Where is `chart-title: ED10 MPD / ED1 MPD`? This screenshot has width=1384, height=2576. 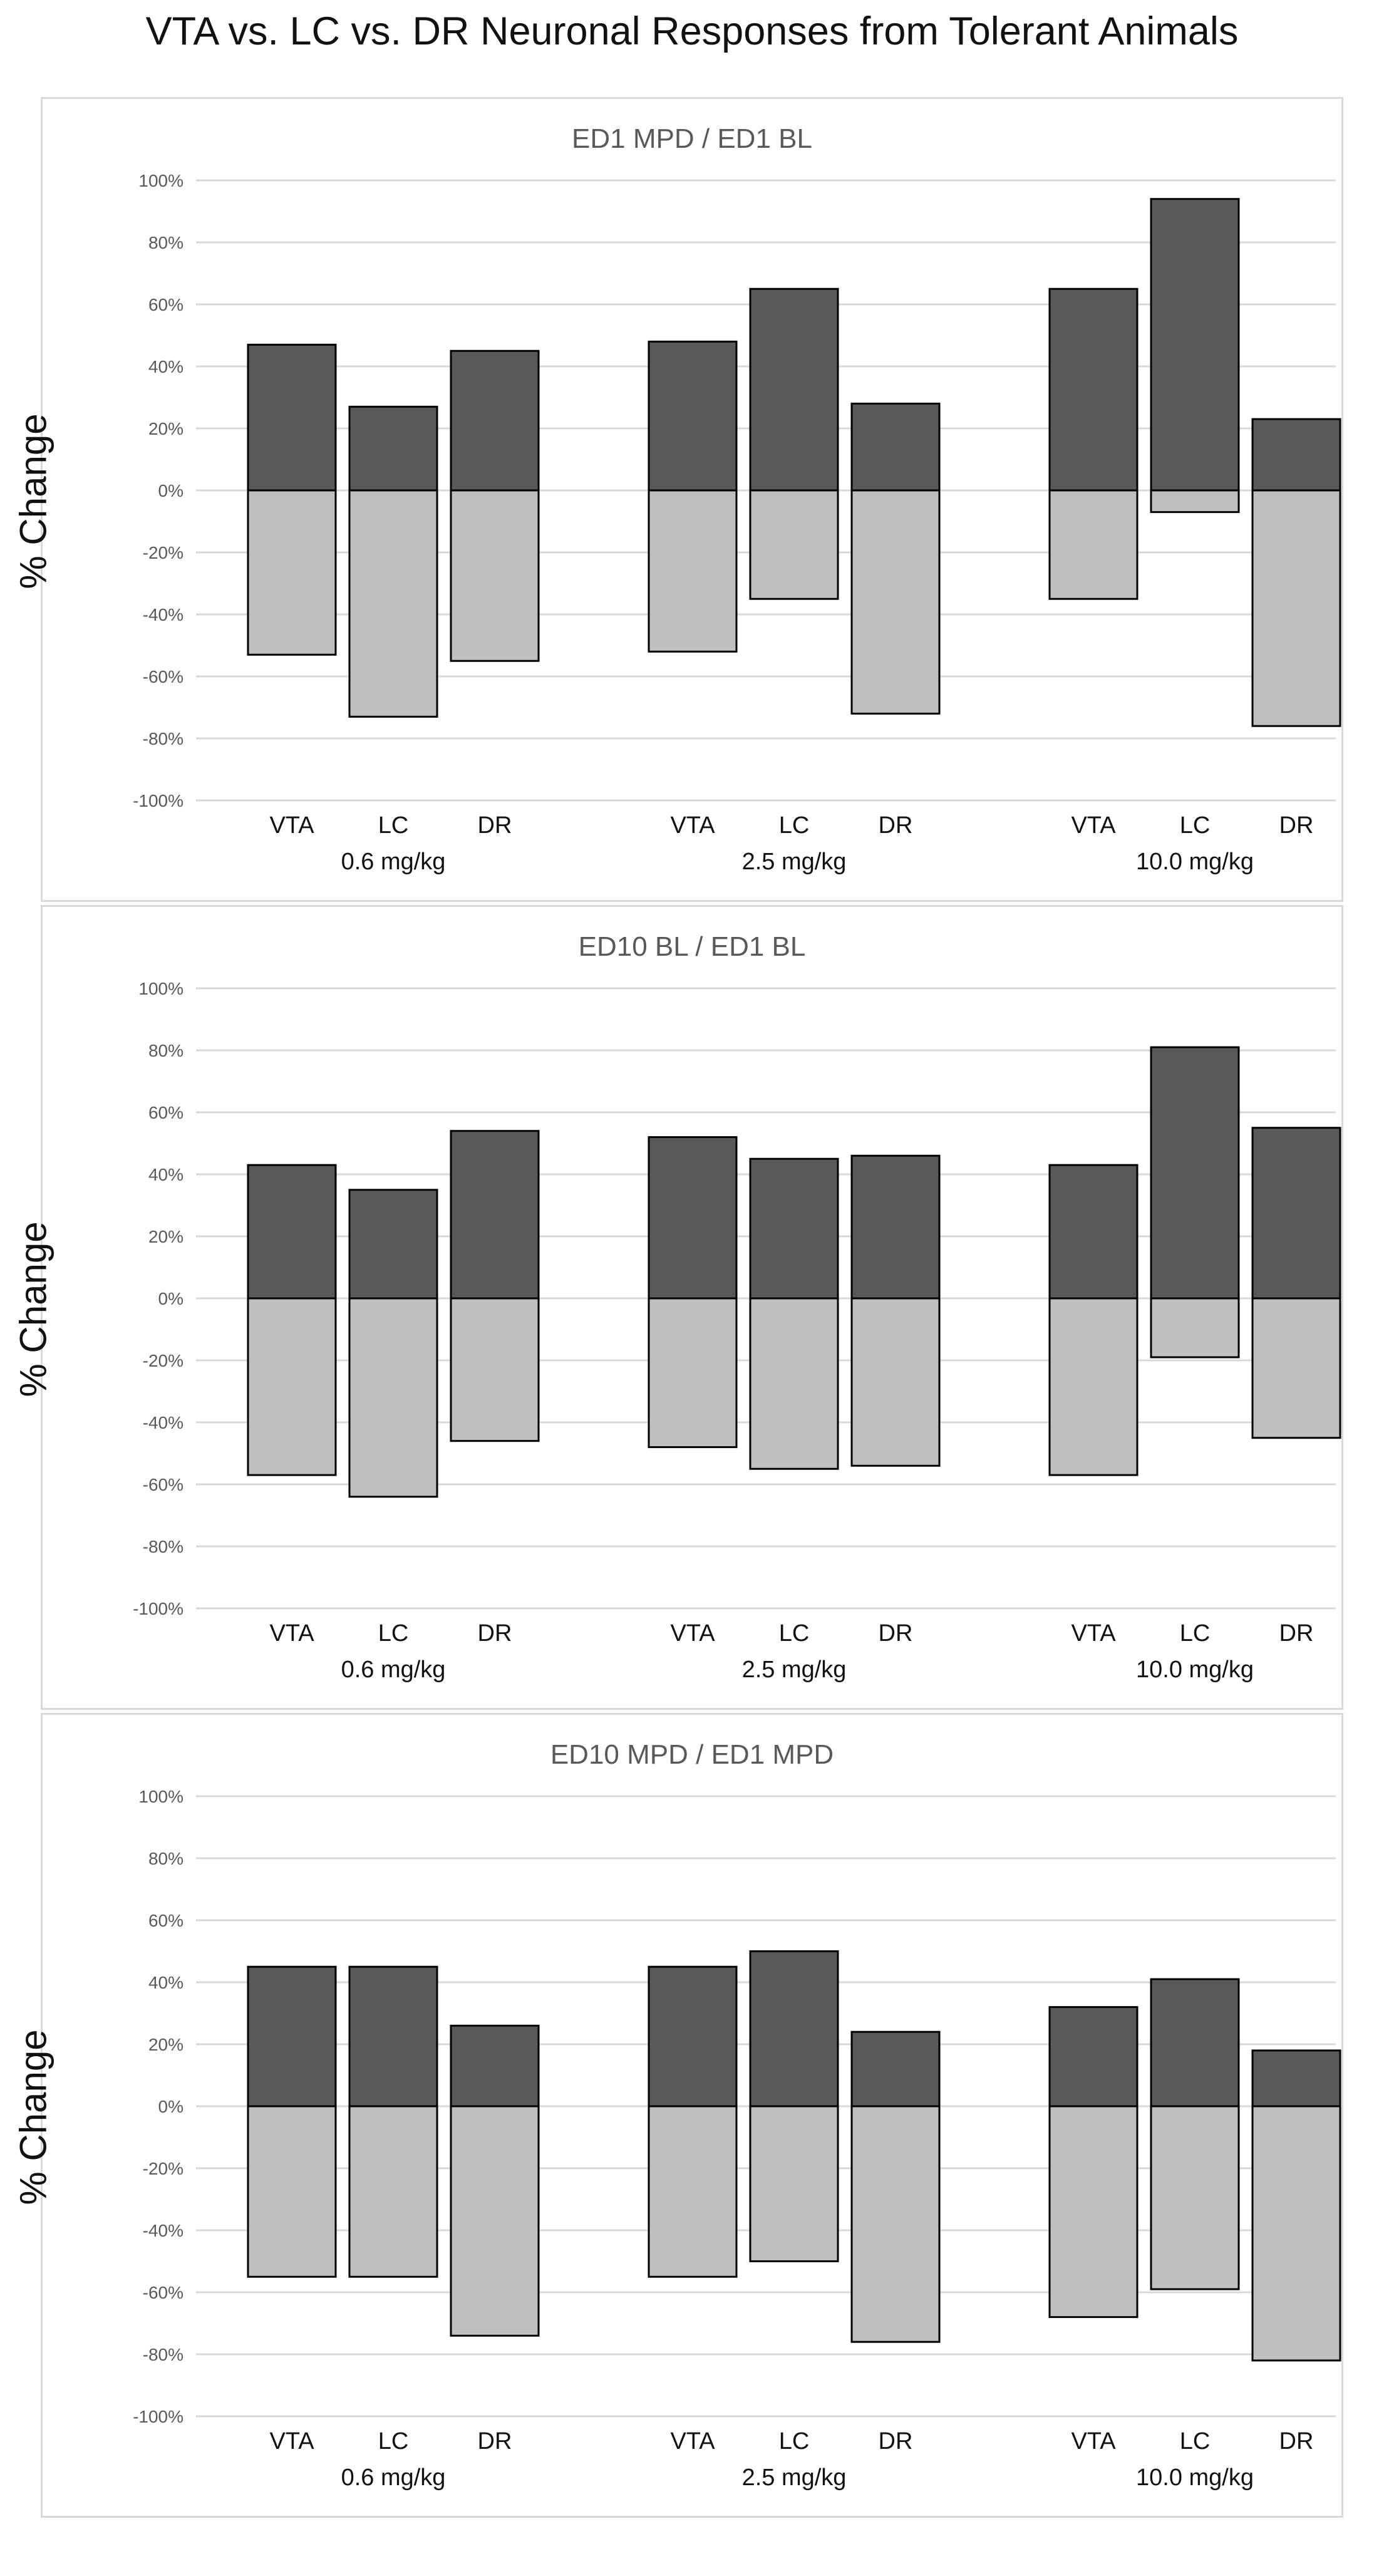
chart-title: ED10 MPD / ED1 MPD is located at coordinates (692, 1754).